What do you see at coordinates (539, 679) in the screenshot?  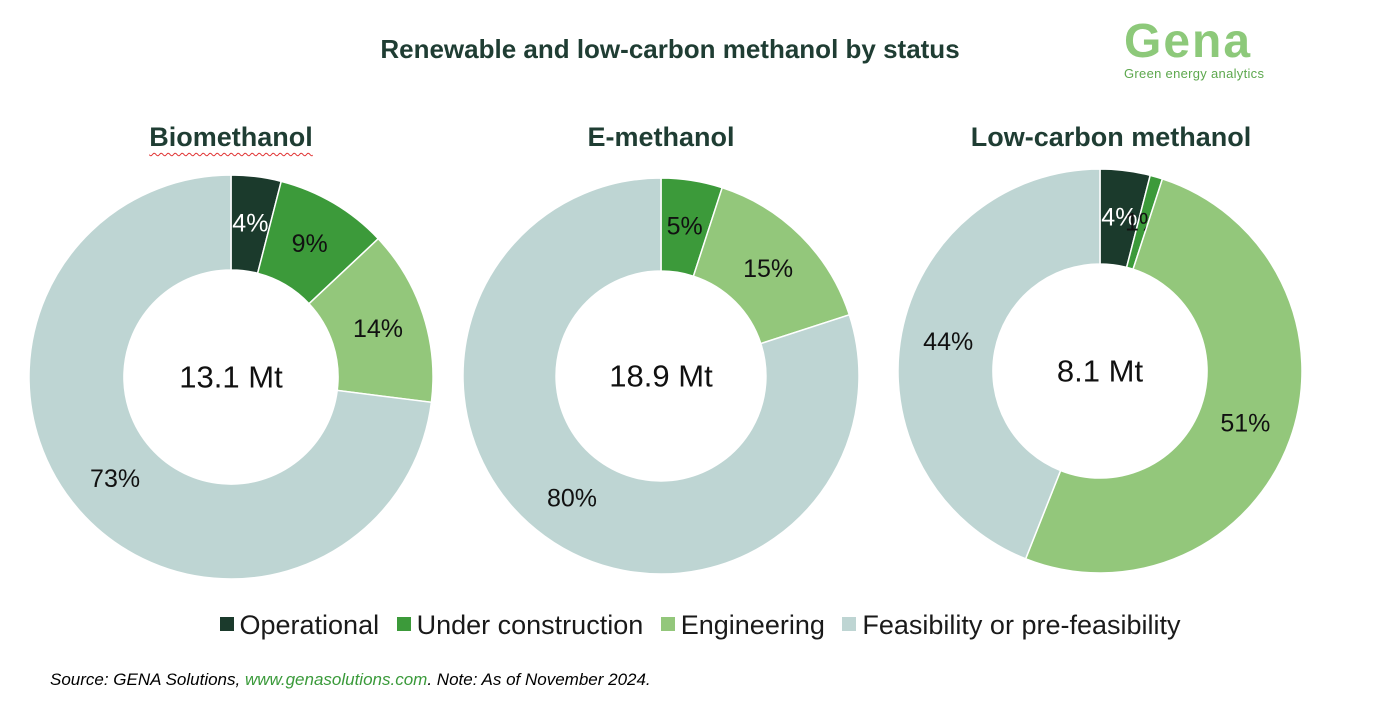 I see `source-suffix: . Note: As of November 2024.` at bounding box center [539, 679].